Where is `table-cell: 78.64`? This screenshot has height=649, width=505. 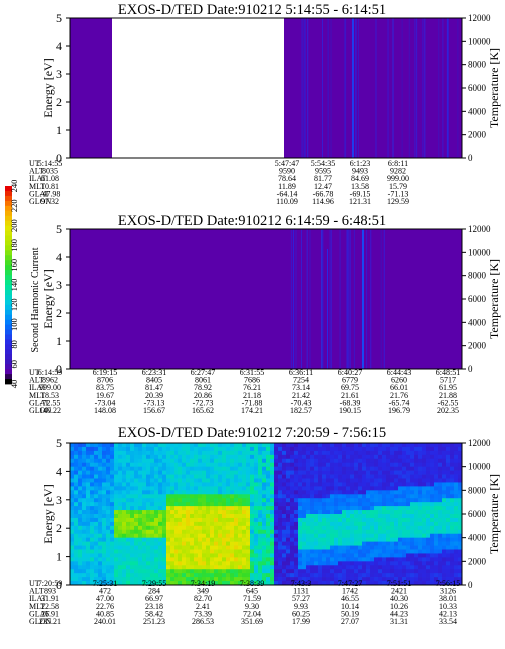
table-cell: 78.64 is located at coordinates (287, 178).